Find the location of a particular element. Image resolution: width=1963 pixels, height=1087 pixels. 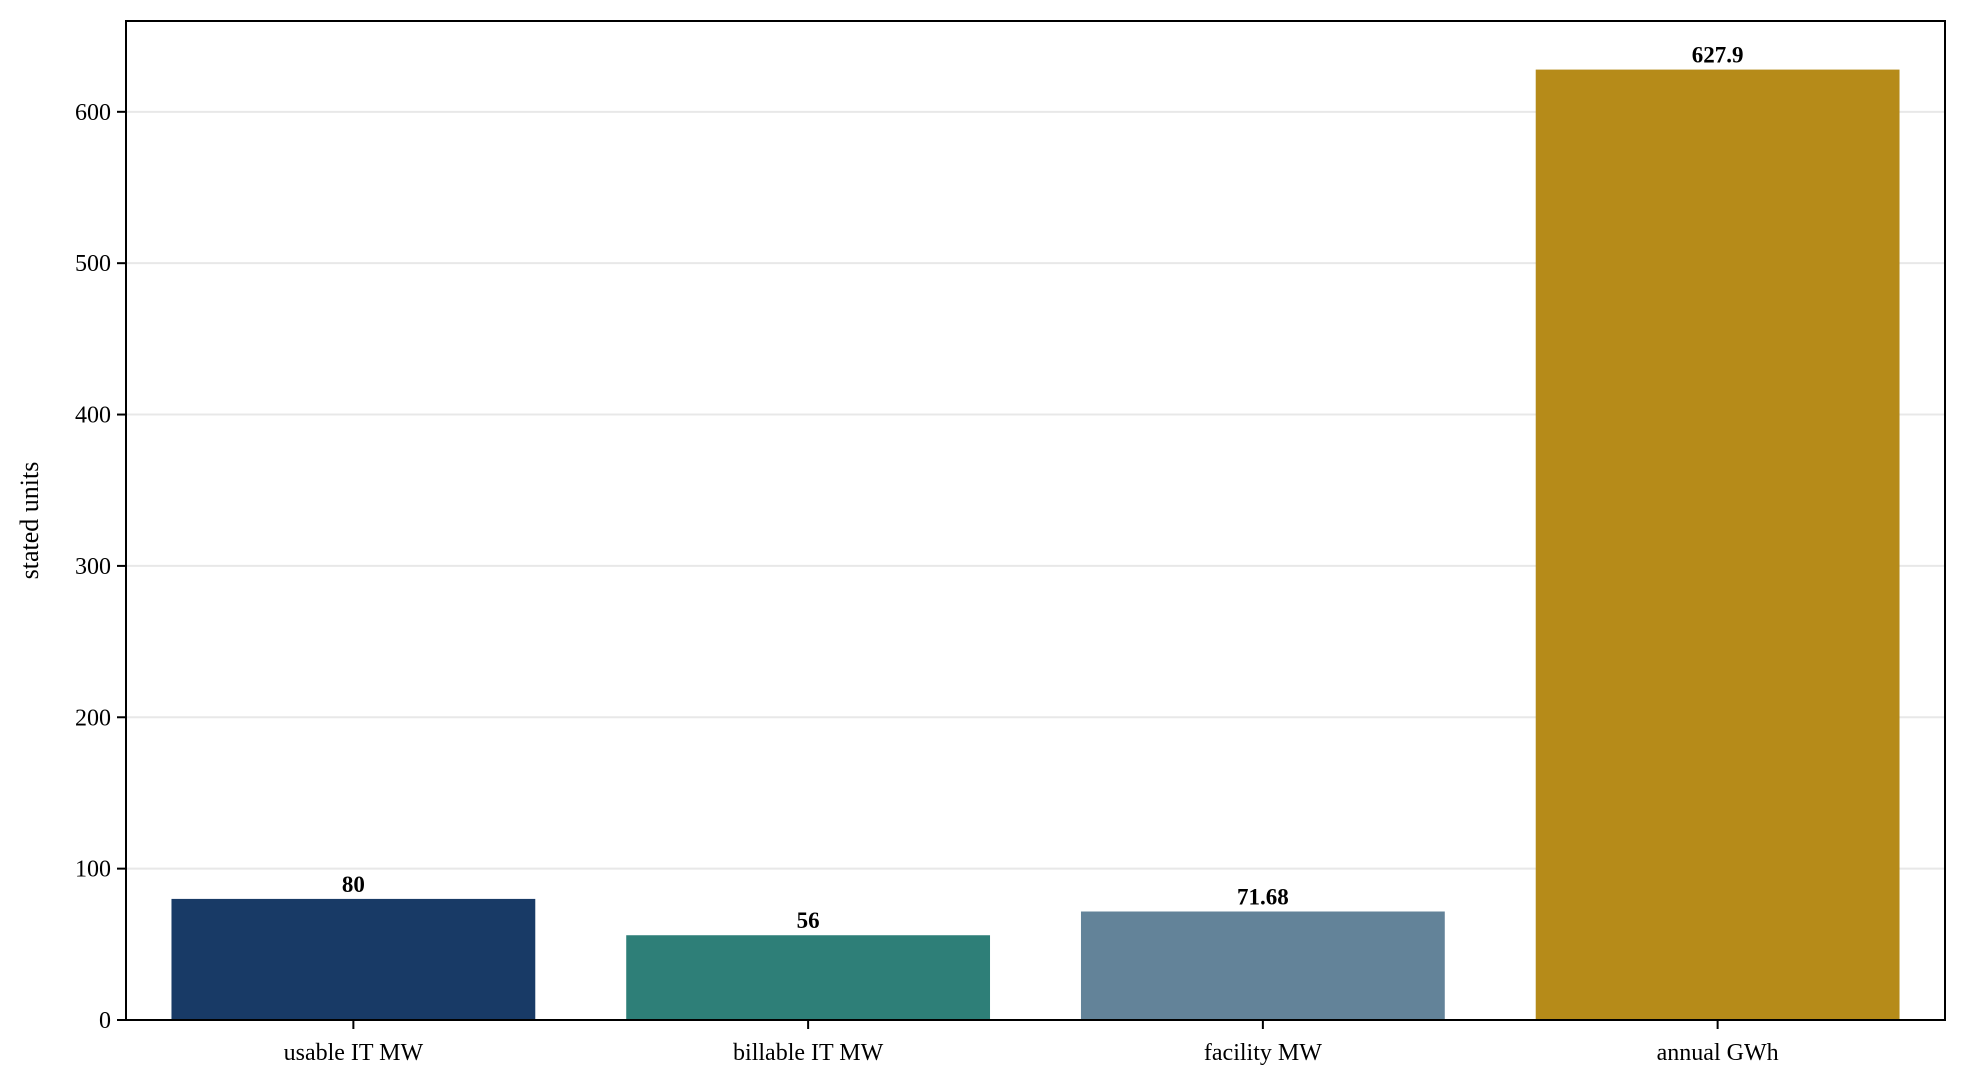

y-axis-label: stated units is located at coordinates (29, 521).